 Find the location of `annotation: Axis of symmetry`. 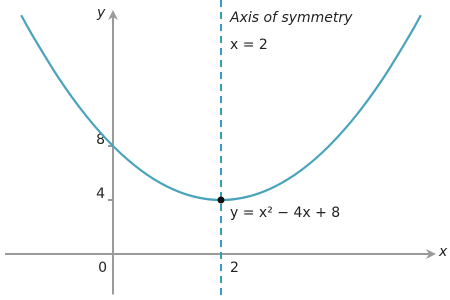

annotation: Axis of symmetry is located at coordinates (291, 18).